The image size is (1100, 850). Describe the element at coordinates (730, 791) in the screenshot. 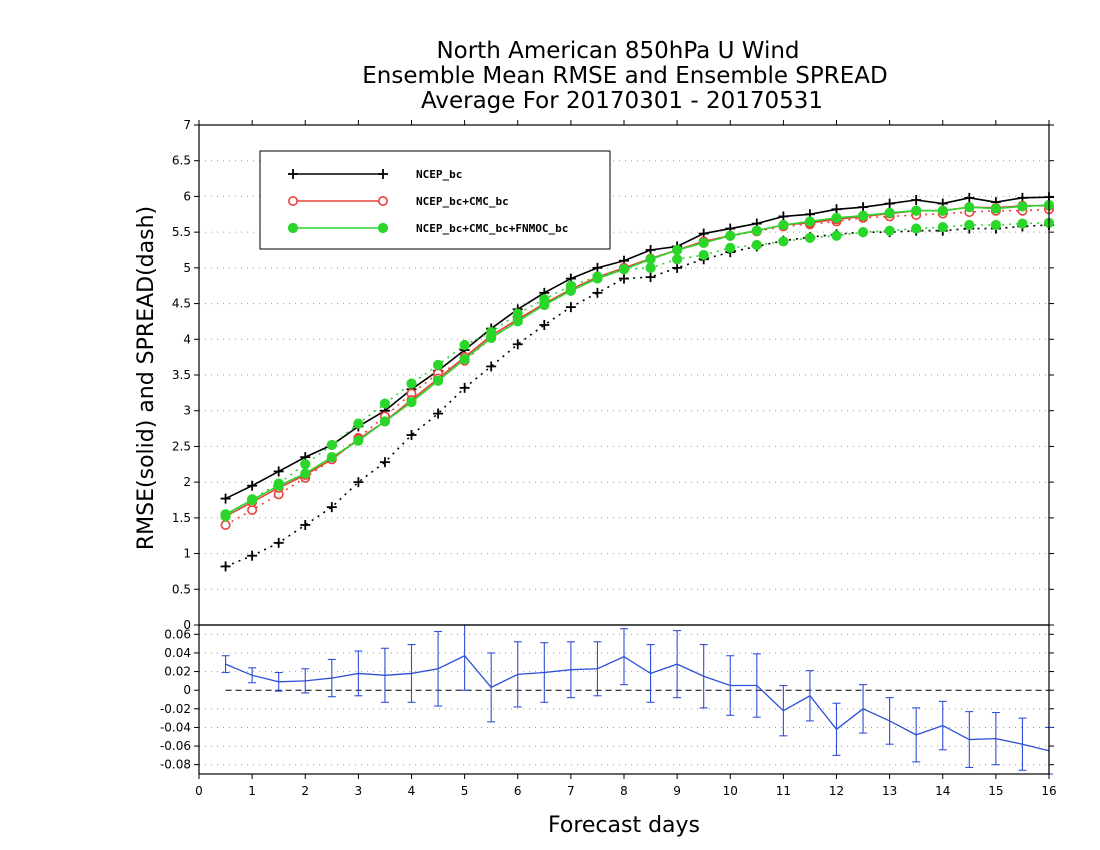

I see `x-tick-label: 10` at that location.